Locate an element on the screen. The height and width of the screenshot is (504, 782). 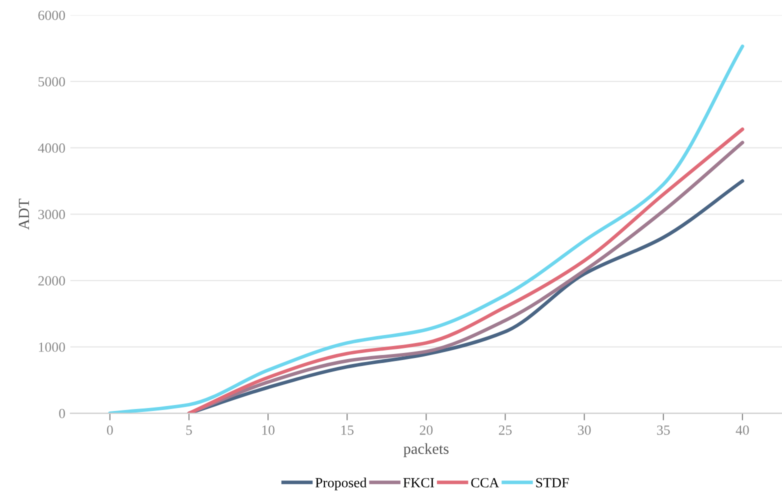
x-tick-label: 0 is located at coordinates (109, 430).